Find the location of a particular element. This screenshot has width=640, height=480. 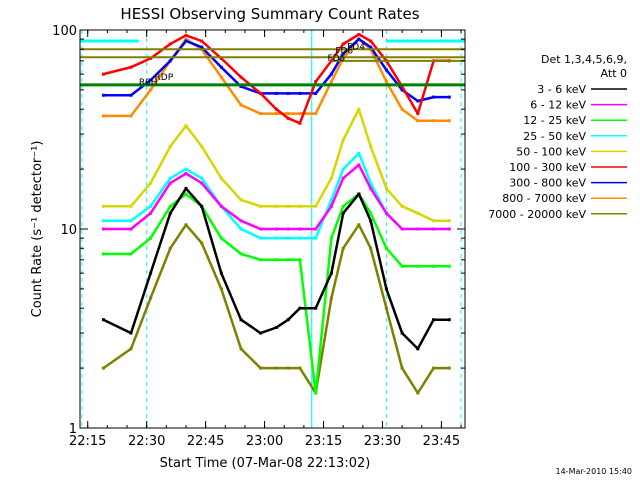

legend-title-line-2: Att 0 is located at coordinates (614, 73).